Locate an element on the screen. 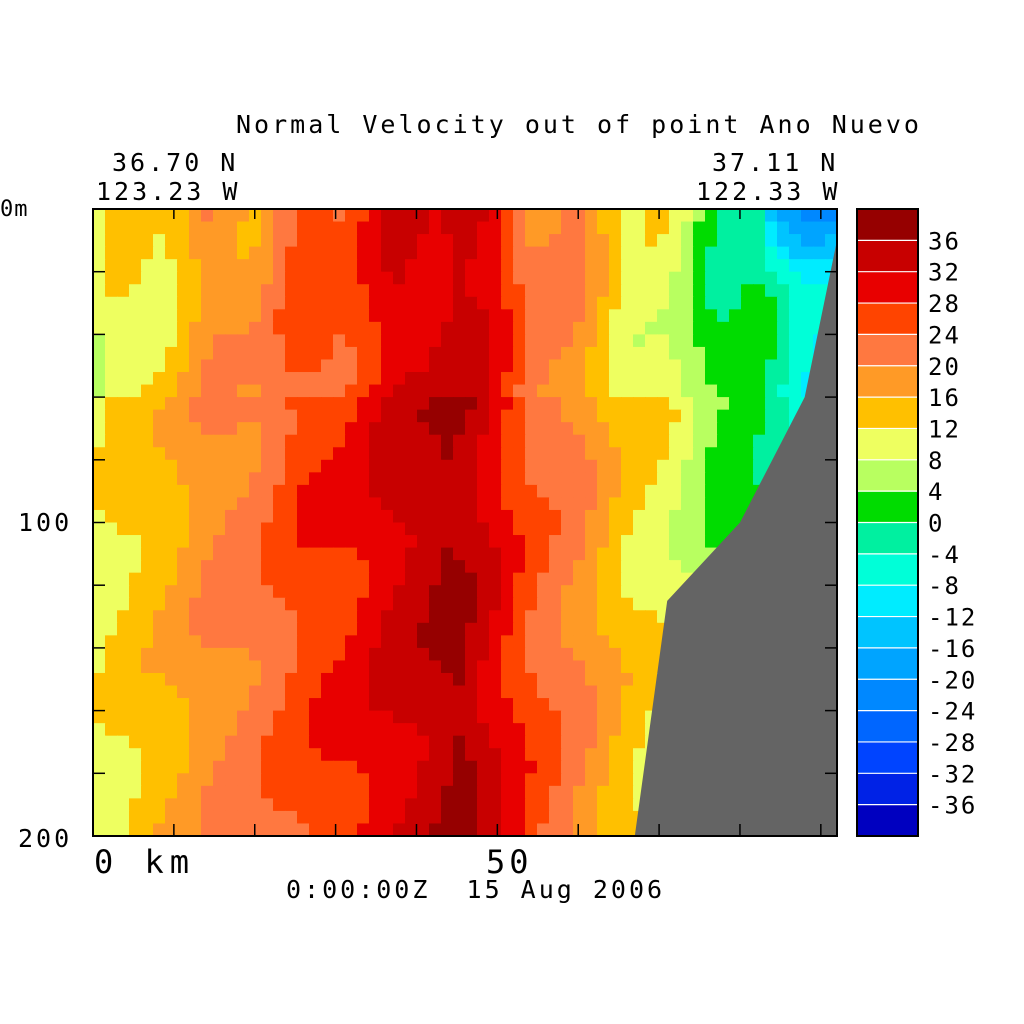 The height and width of the screenshot is (1024, 1024). start-lat-label: 36.70 N is located at coordinates (175, 162).